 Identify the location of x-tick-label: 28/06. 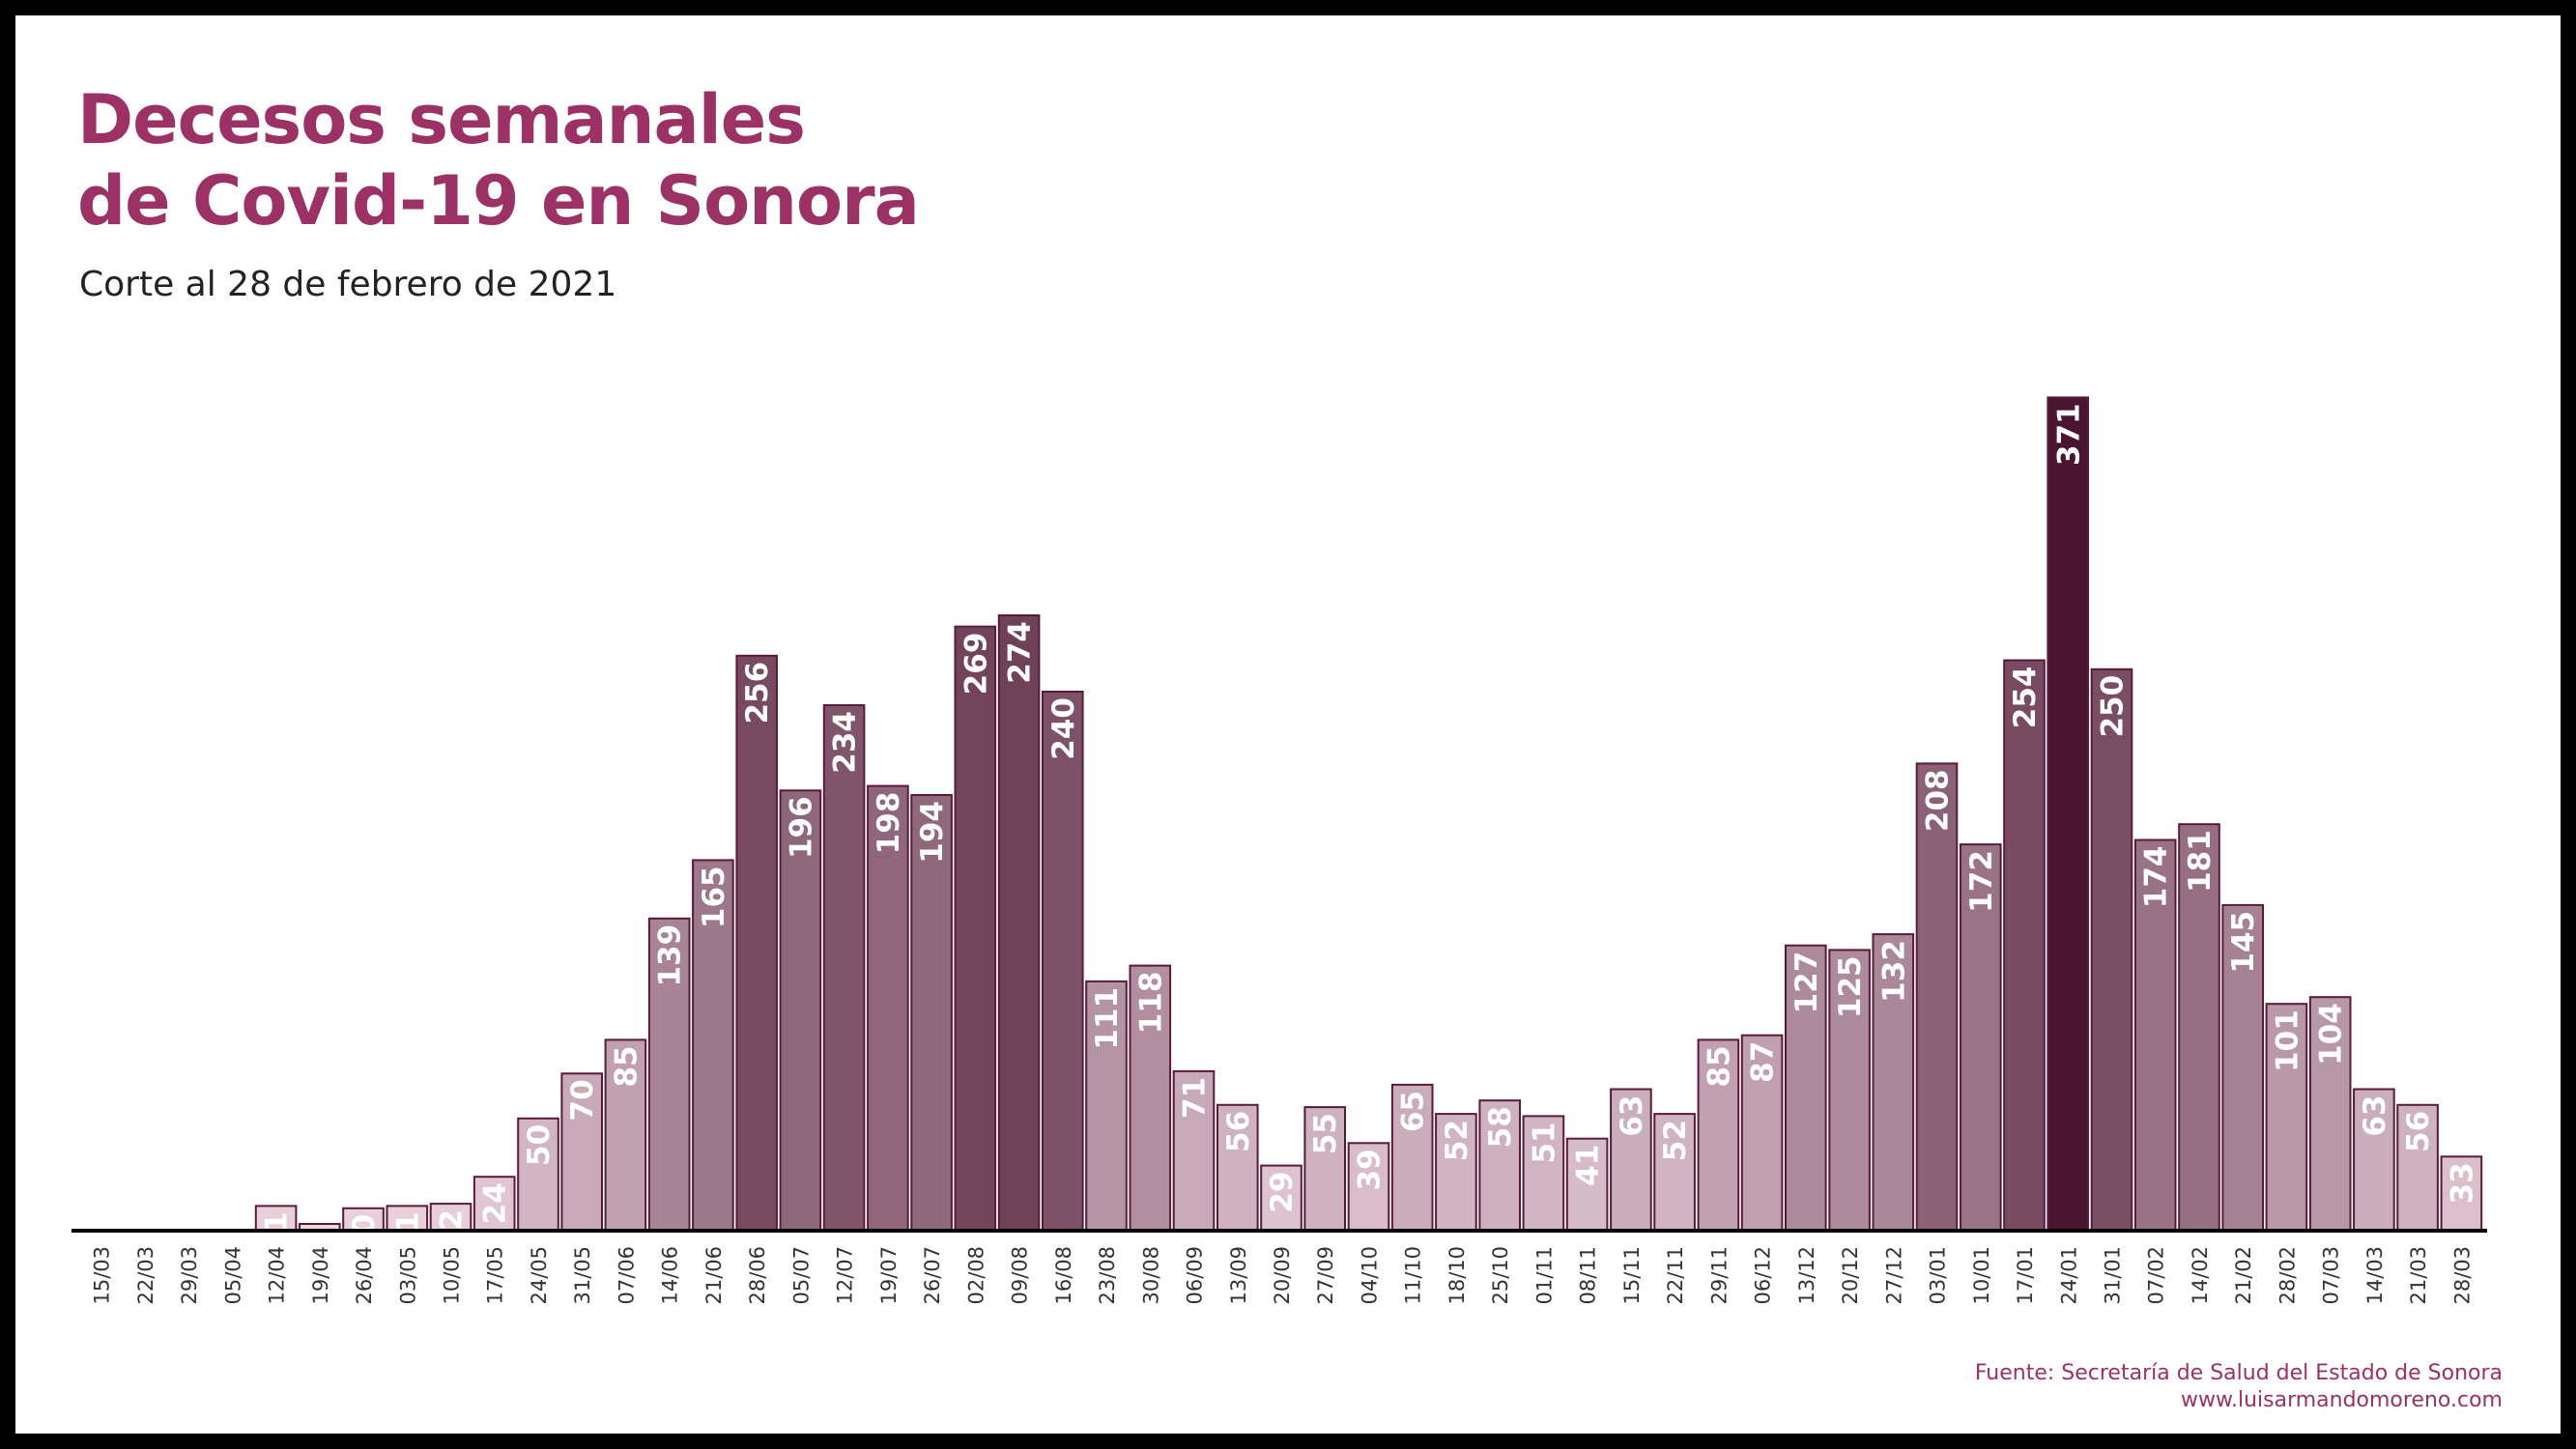
(758, 1275).